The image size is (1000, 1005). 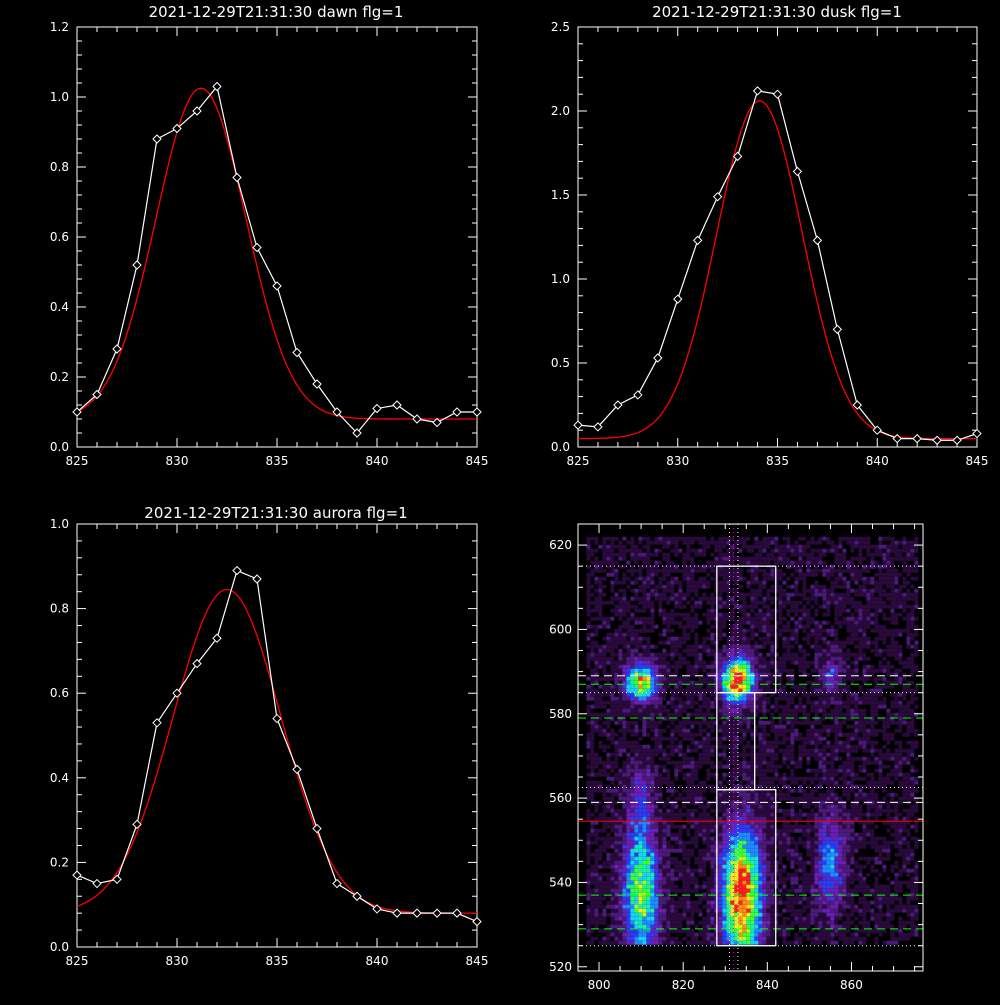 What do you see at coordinates (277, 719) in the screenshot?
I see `aurora-data-point` at bounding box center [277, 719].